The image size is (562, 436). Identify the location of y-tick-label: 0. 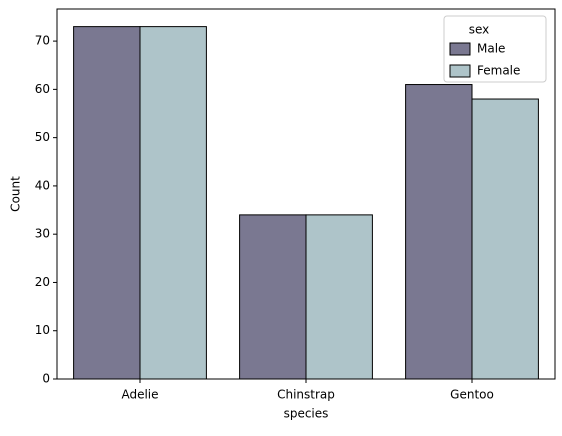
(46, 379).